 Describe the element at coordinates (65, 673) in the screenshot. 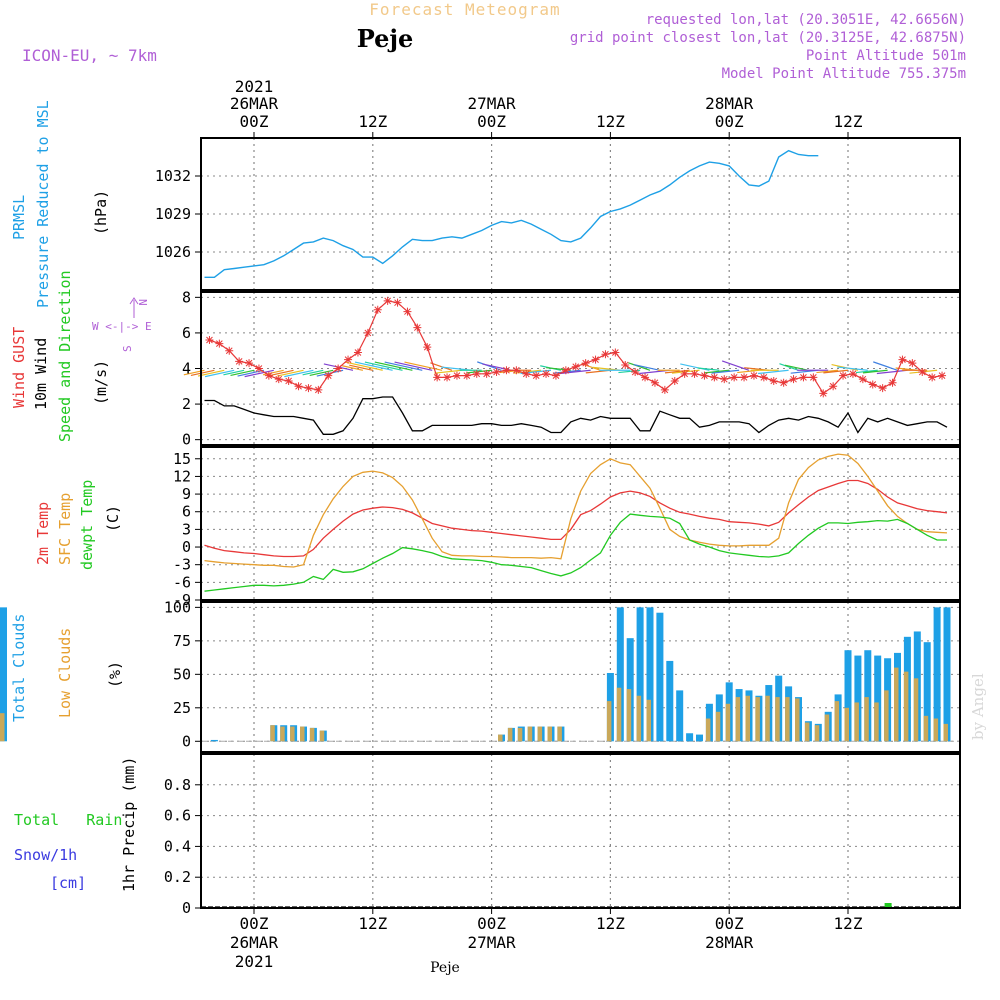

I see `low-clouds-label: Low Clouds` at that location.